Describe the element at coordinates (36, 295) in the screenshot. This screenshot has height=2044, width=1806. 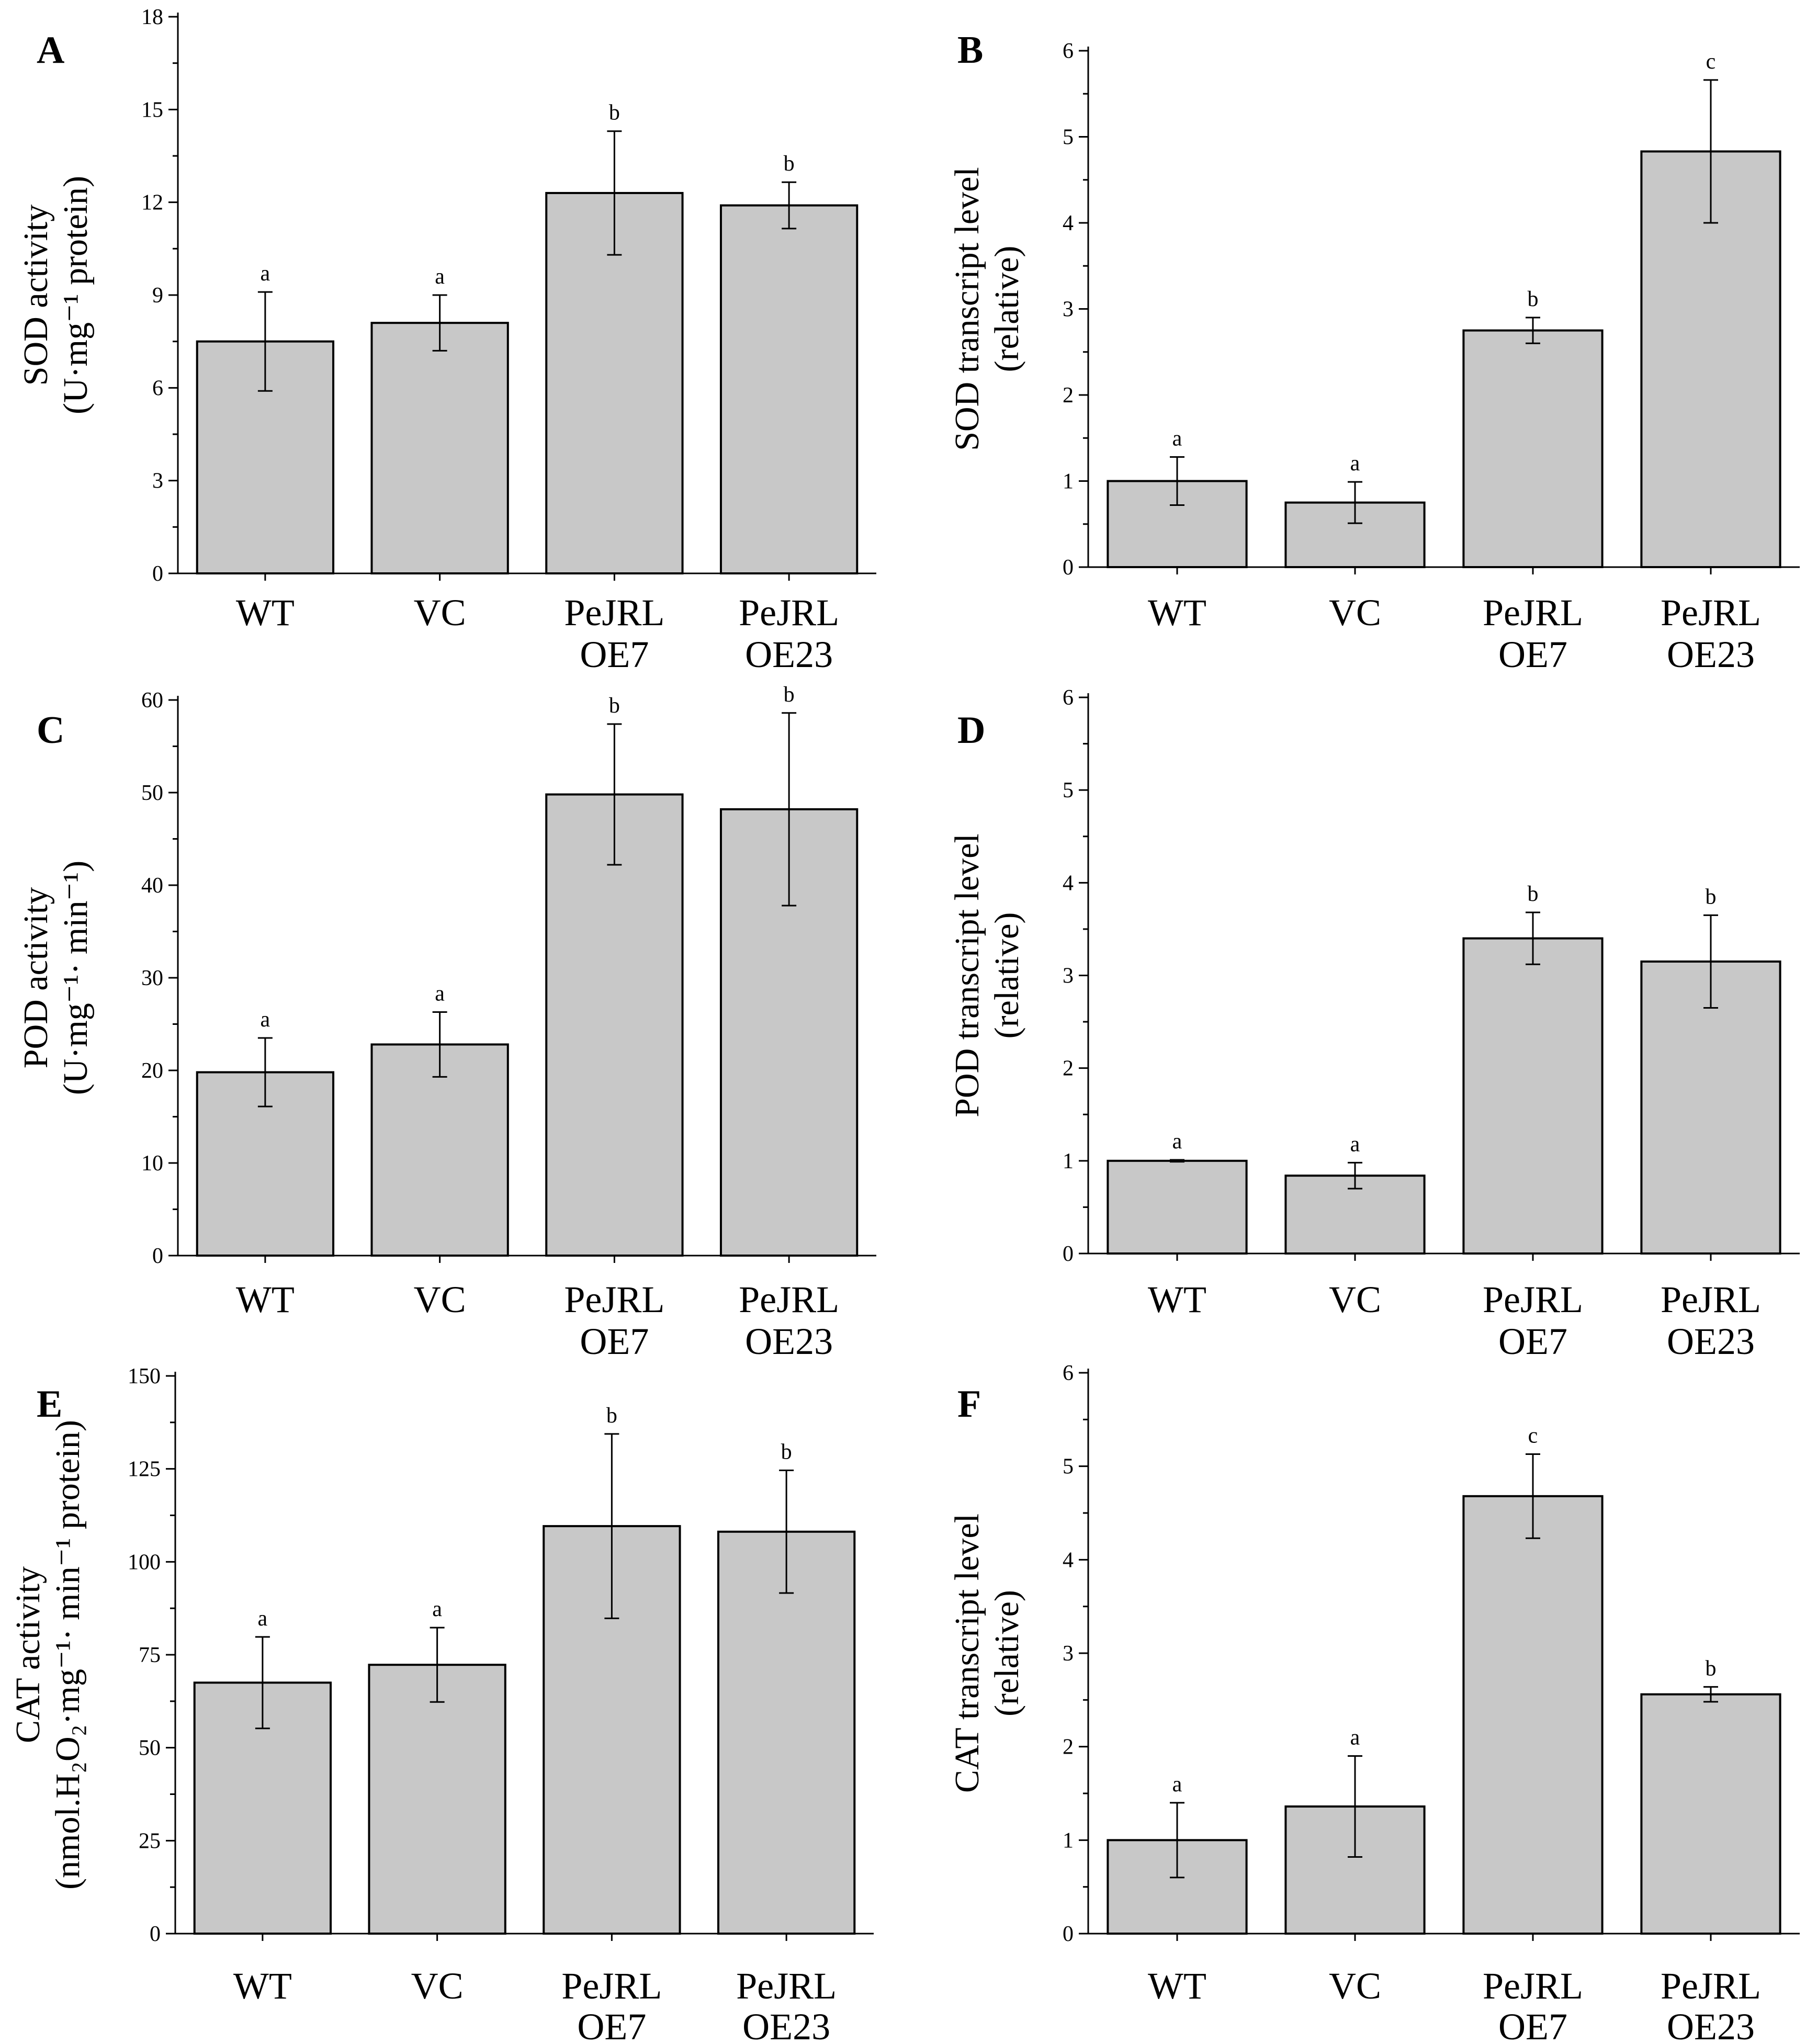
I see `y-axis-label: SOD activity` at that location.